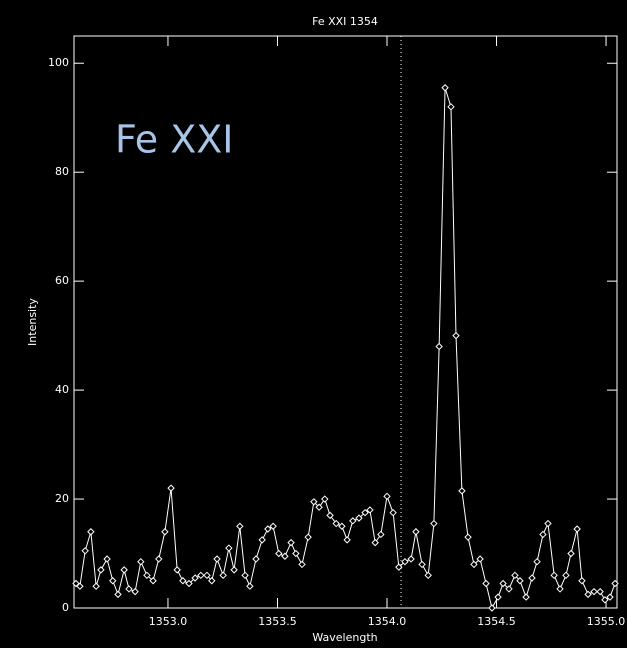  Describe the element at coordinates (32, 322) in the screenshot. I see `y-axis-label: Intensity` at that location.